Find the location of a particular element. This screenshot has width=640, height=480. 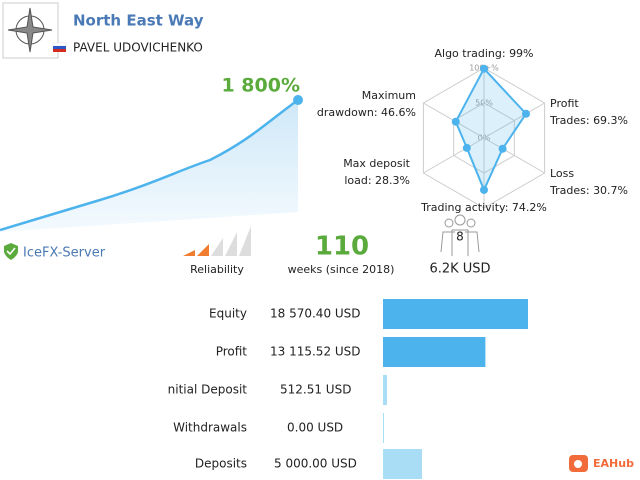

balance-value: 18 570.40 USD is located at coordinates (315, 314).